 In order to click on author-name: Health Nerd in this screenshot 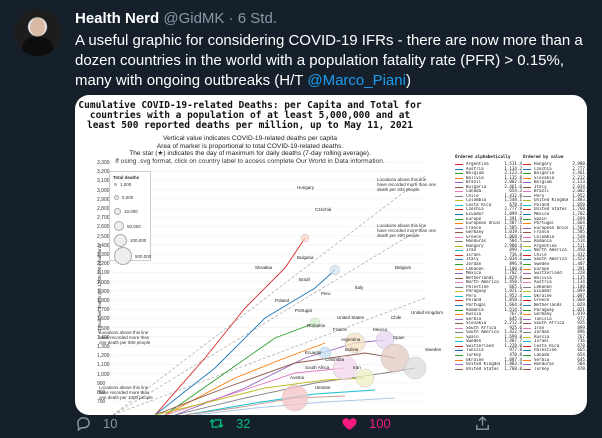, I will do `click(117, 18)`.